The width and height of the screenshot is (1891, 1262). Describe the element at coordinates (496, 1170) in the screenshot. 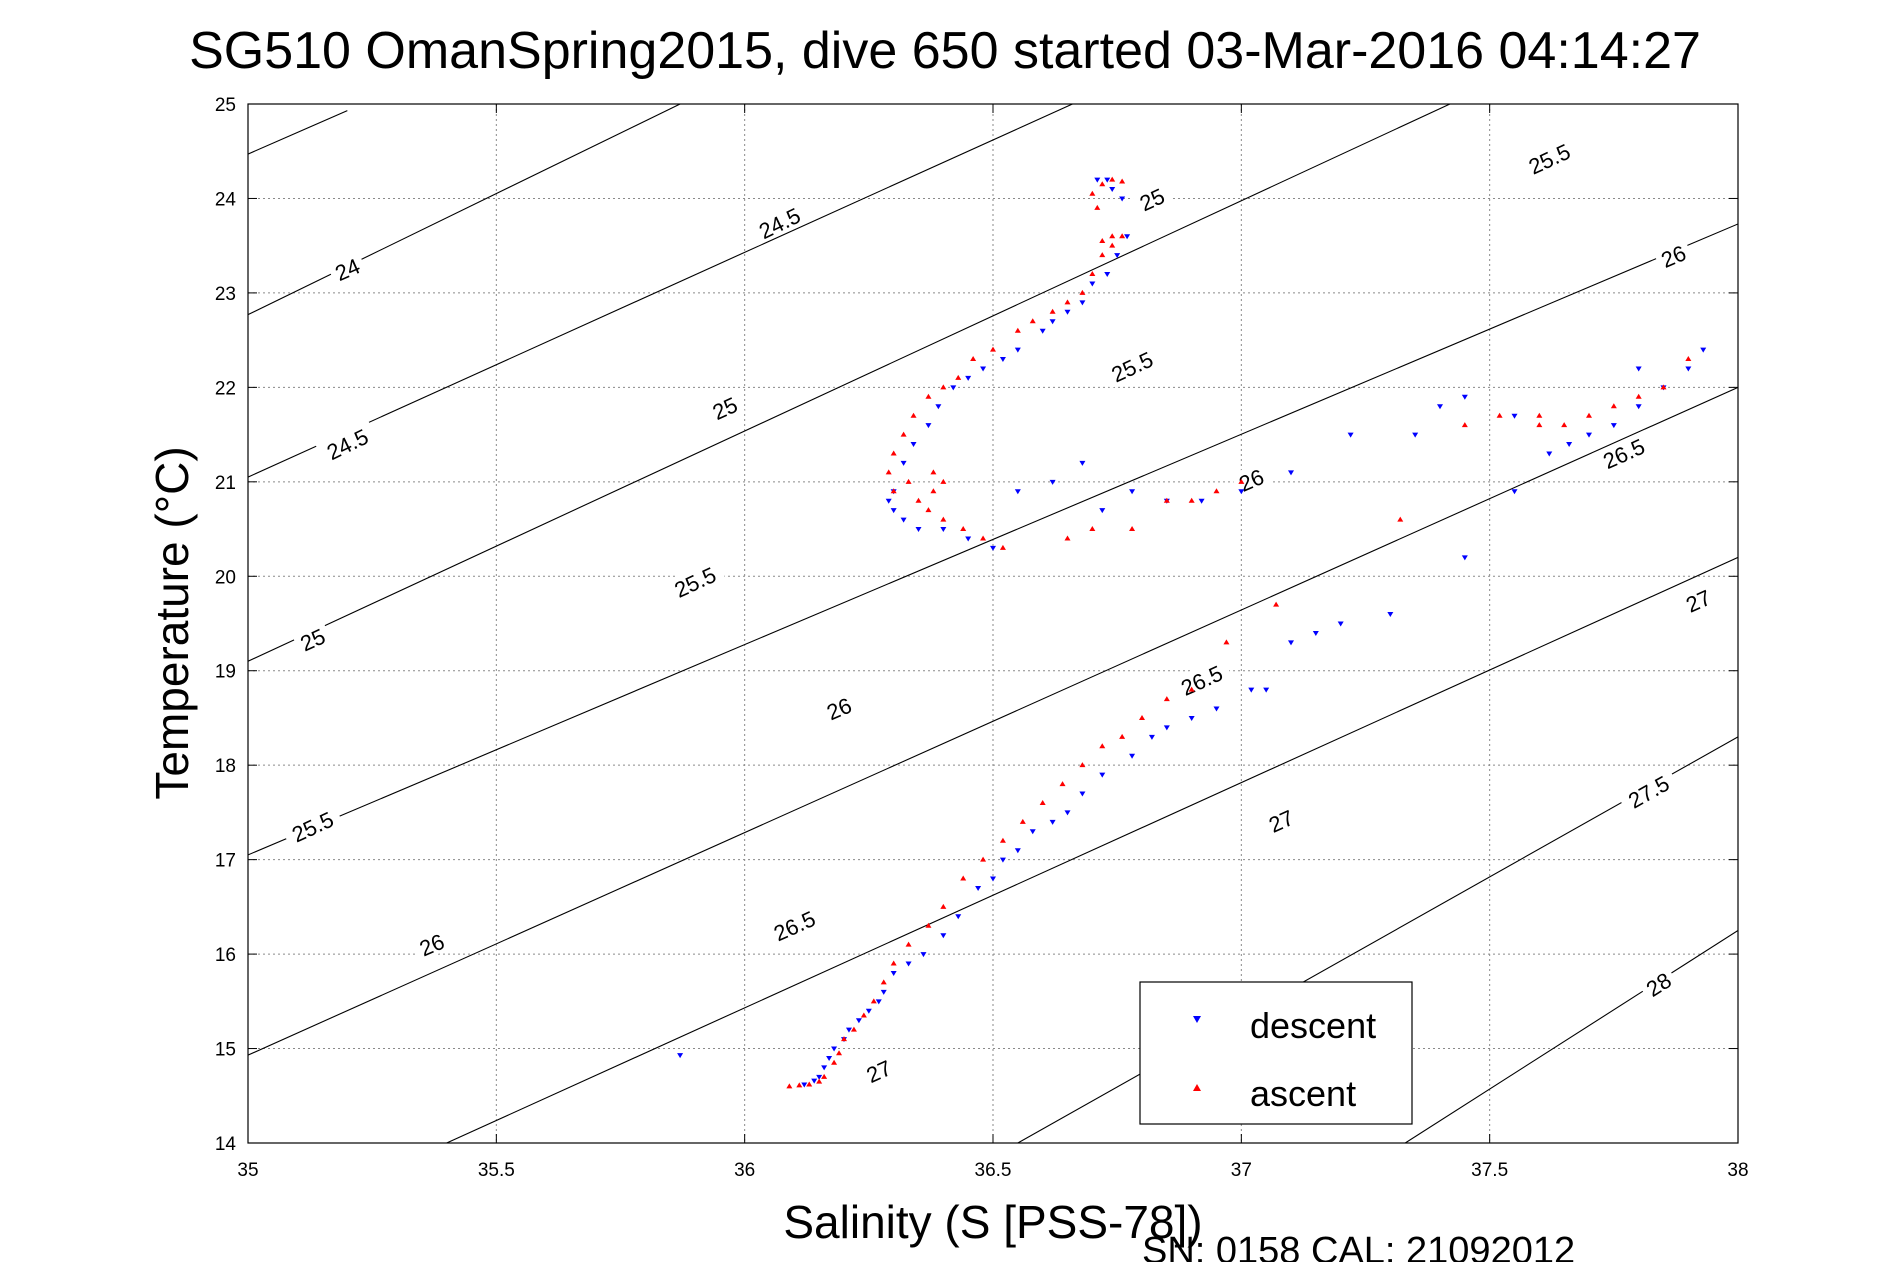

I see `x-tick-label: 35.5` at that location.